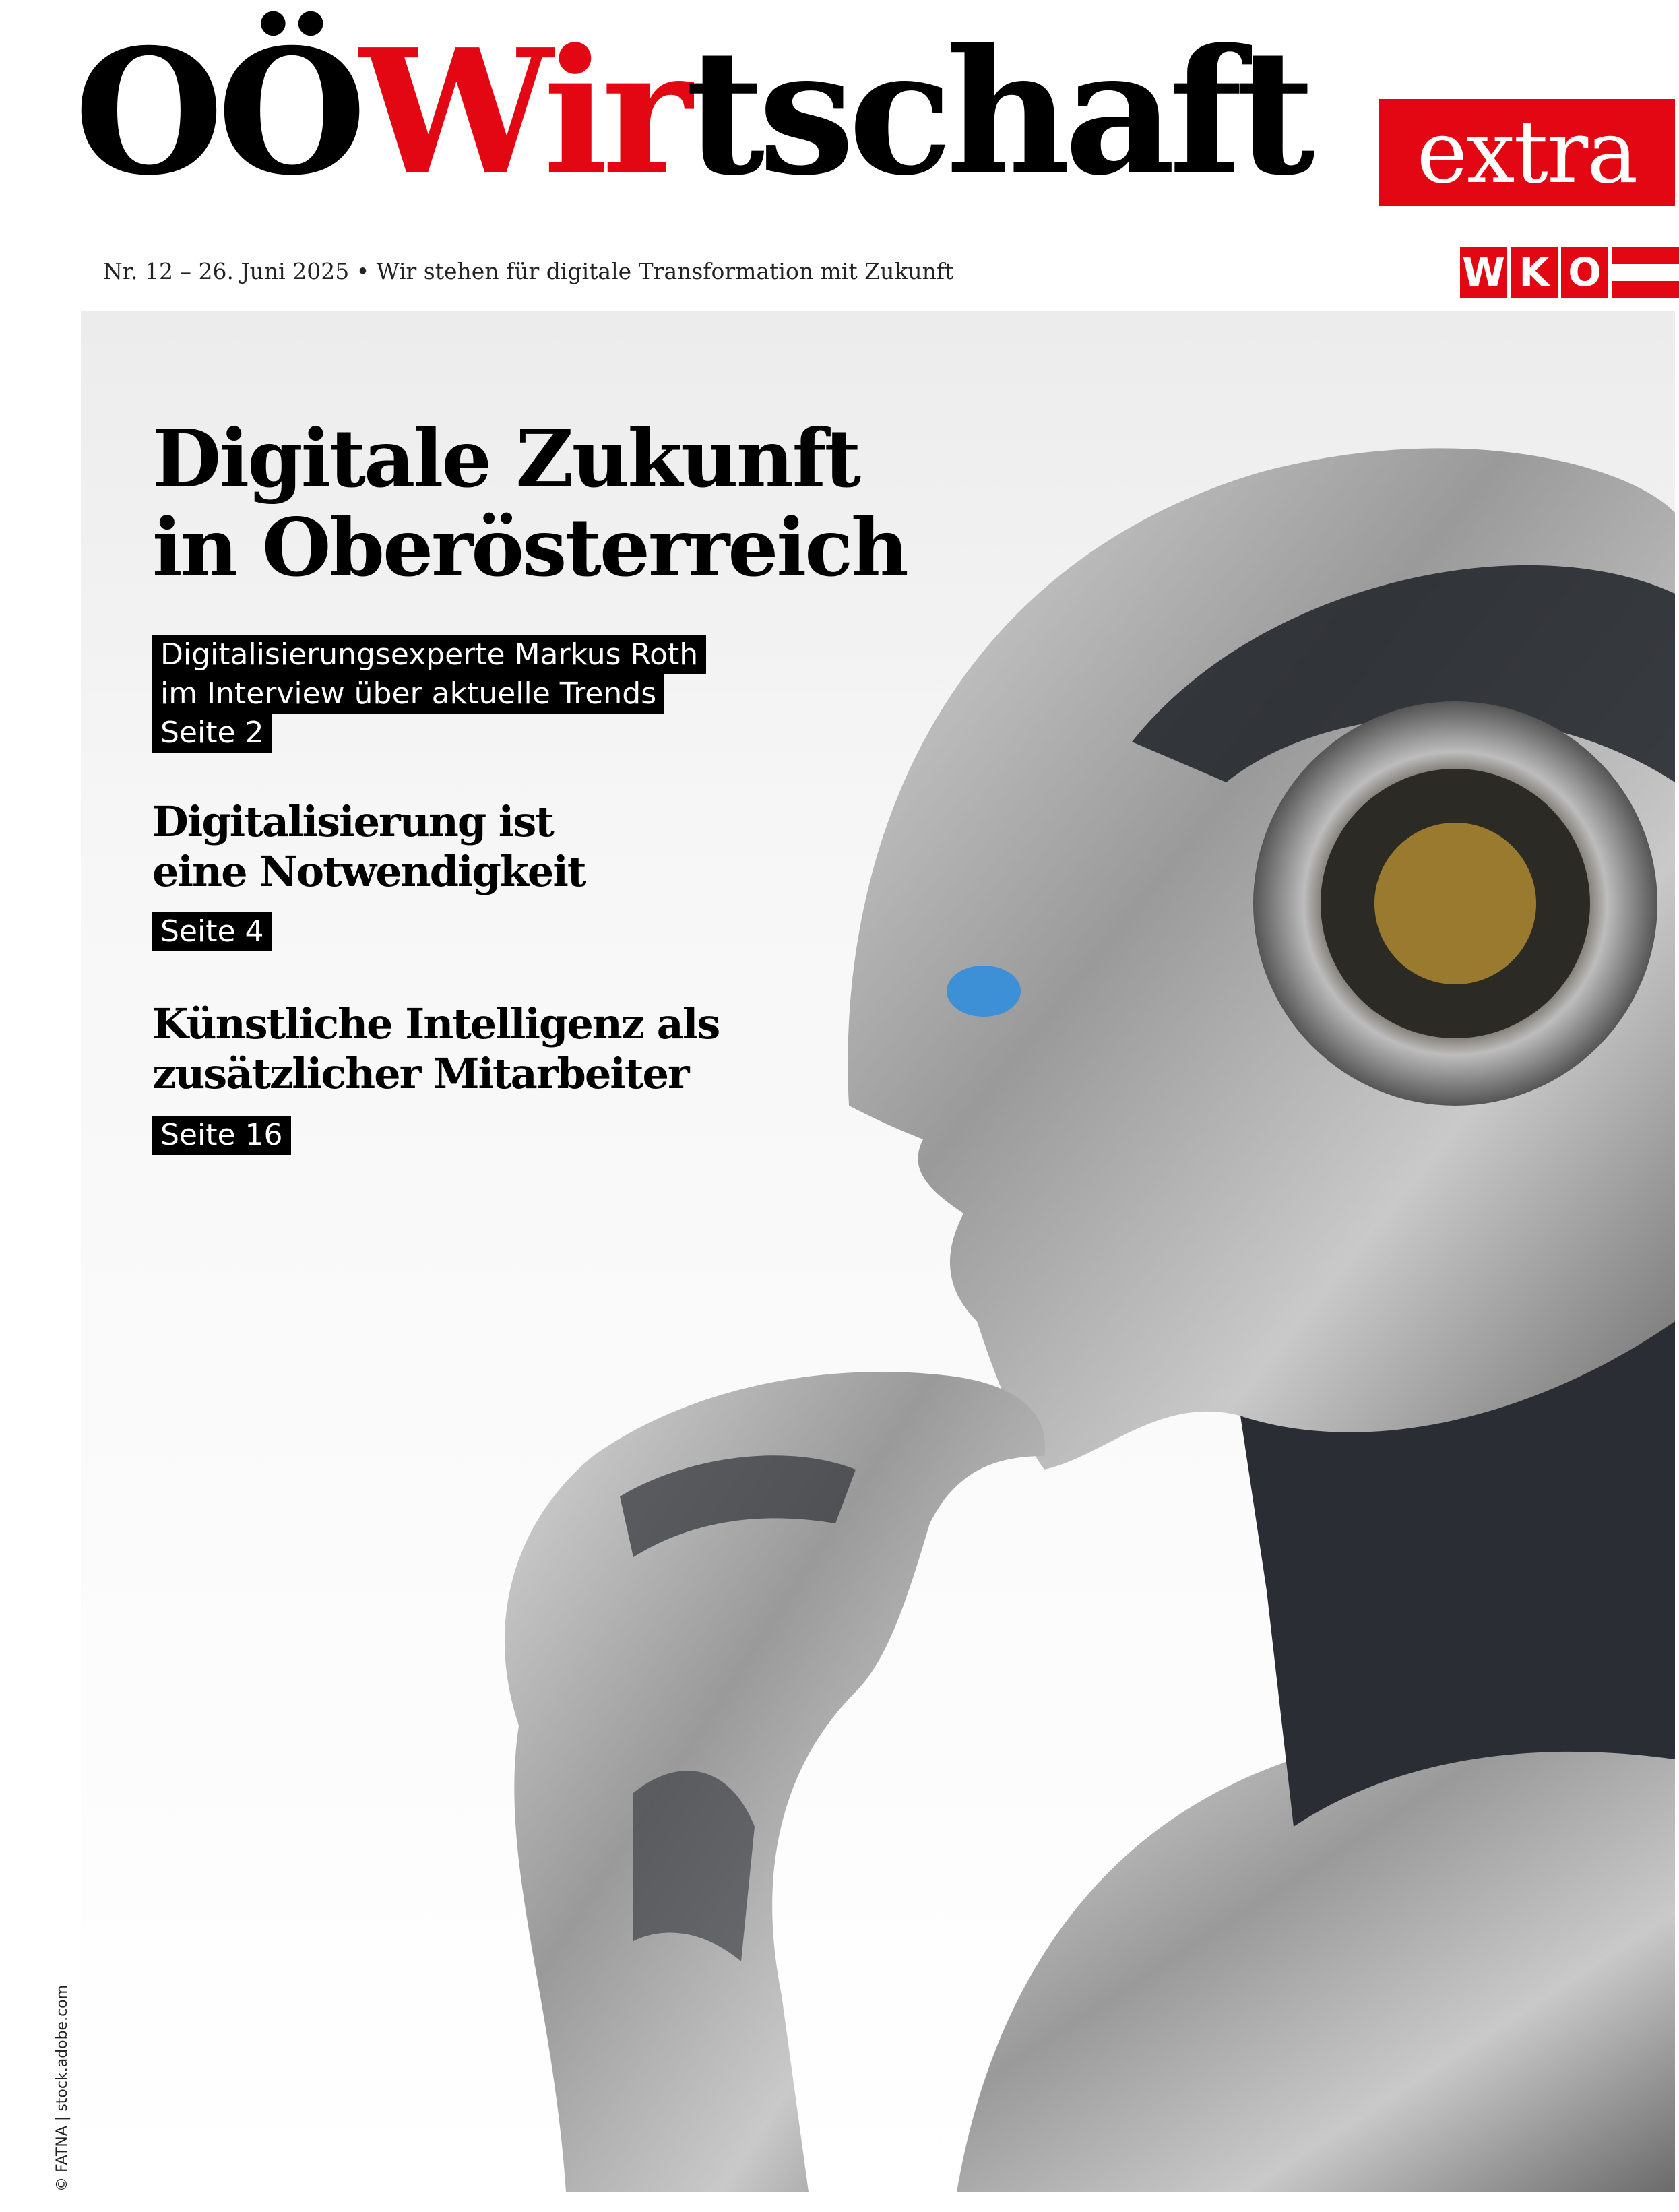  I want to click on teaser-title-line: zusätzlicher Mitarbeiter, so click(421, 1073).